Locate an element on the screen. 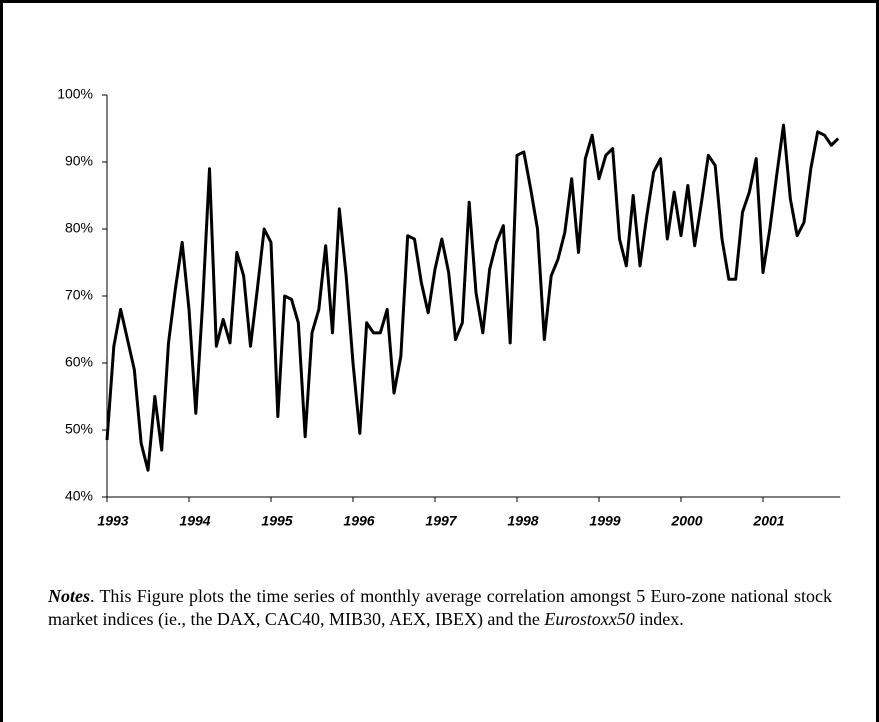 Image resolution: width=879 pixels, height=722 pixels. x-tick-label: 1995 is located at coordinates (276, 521).